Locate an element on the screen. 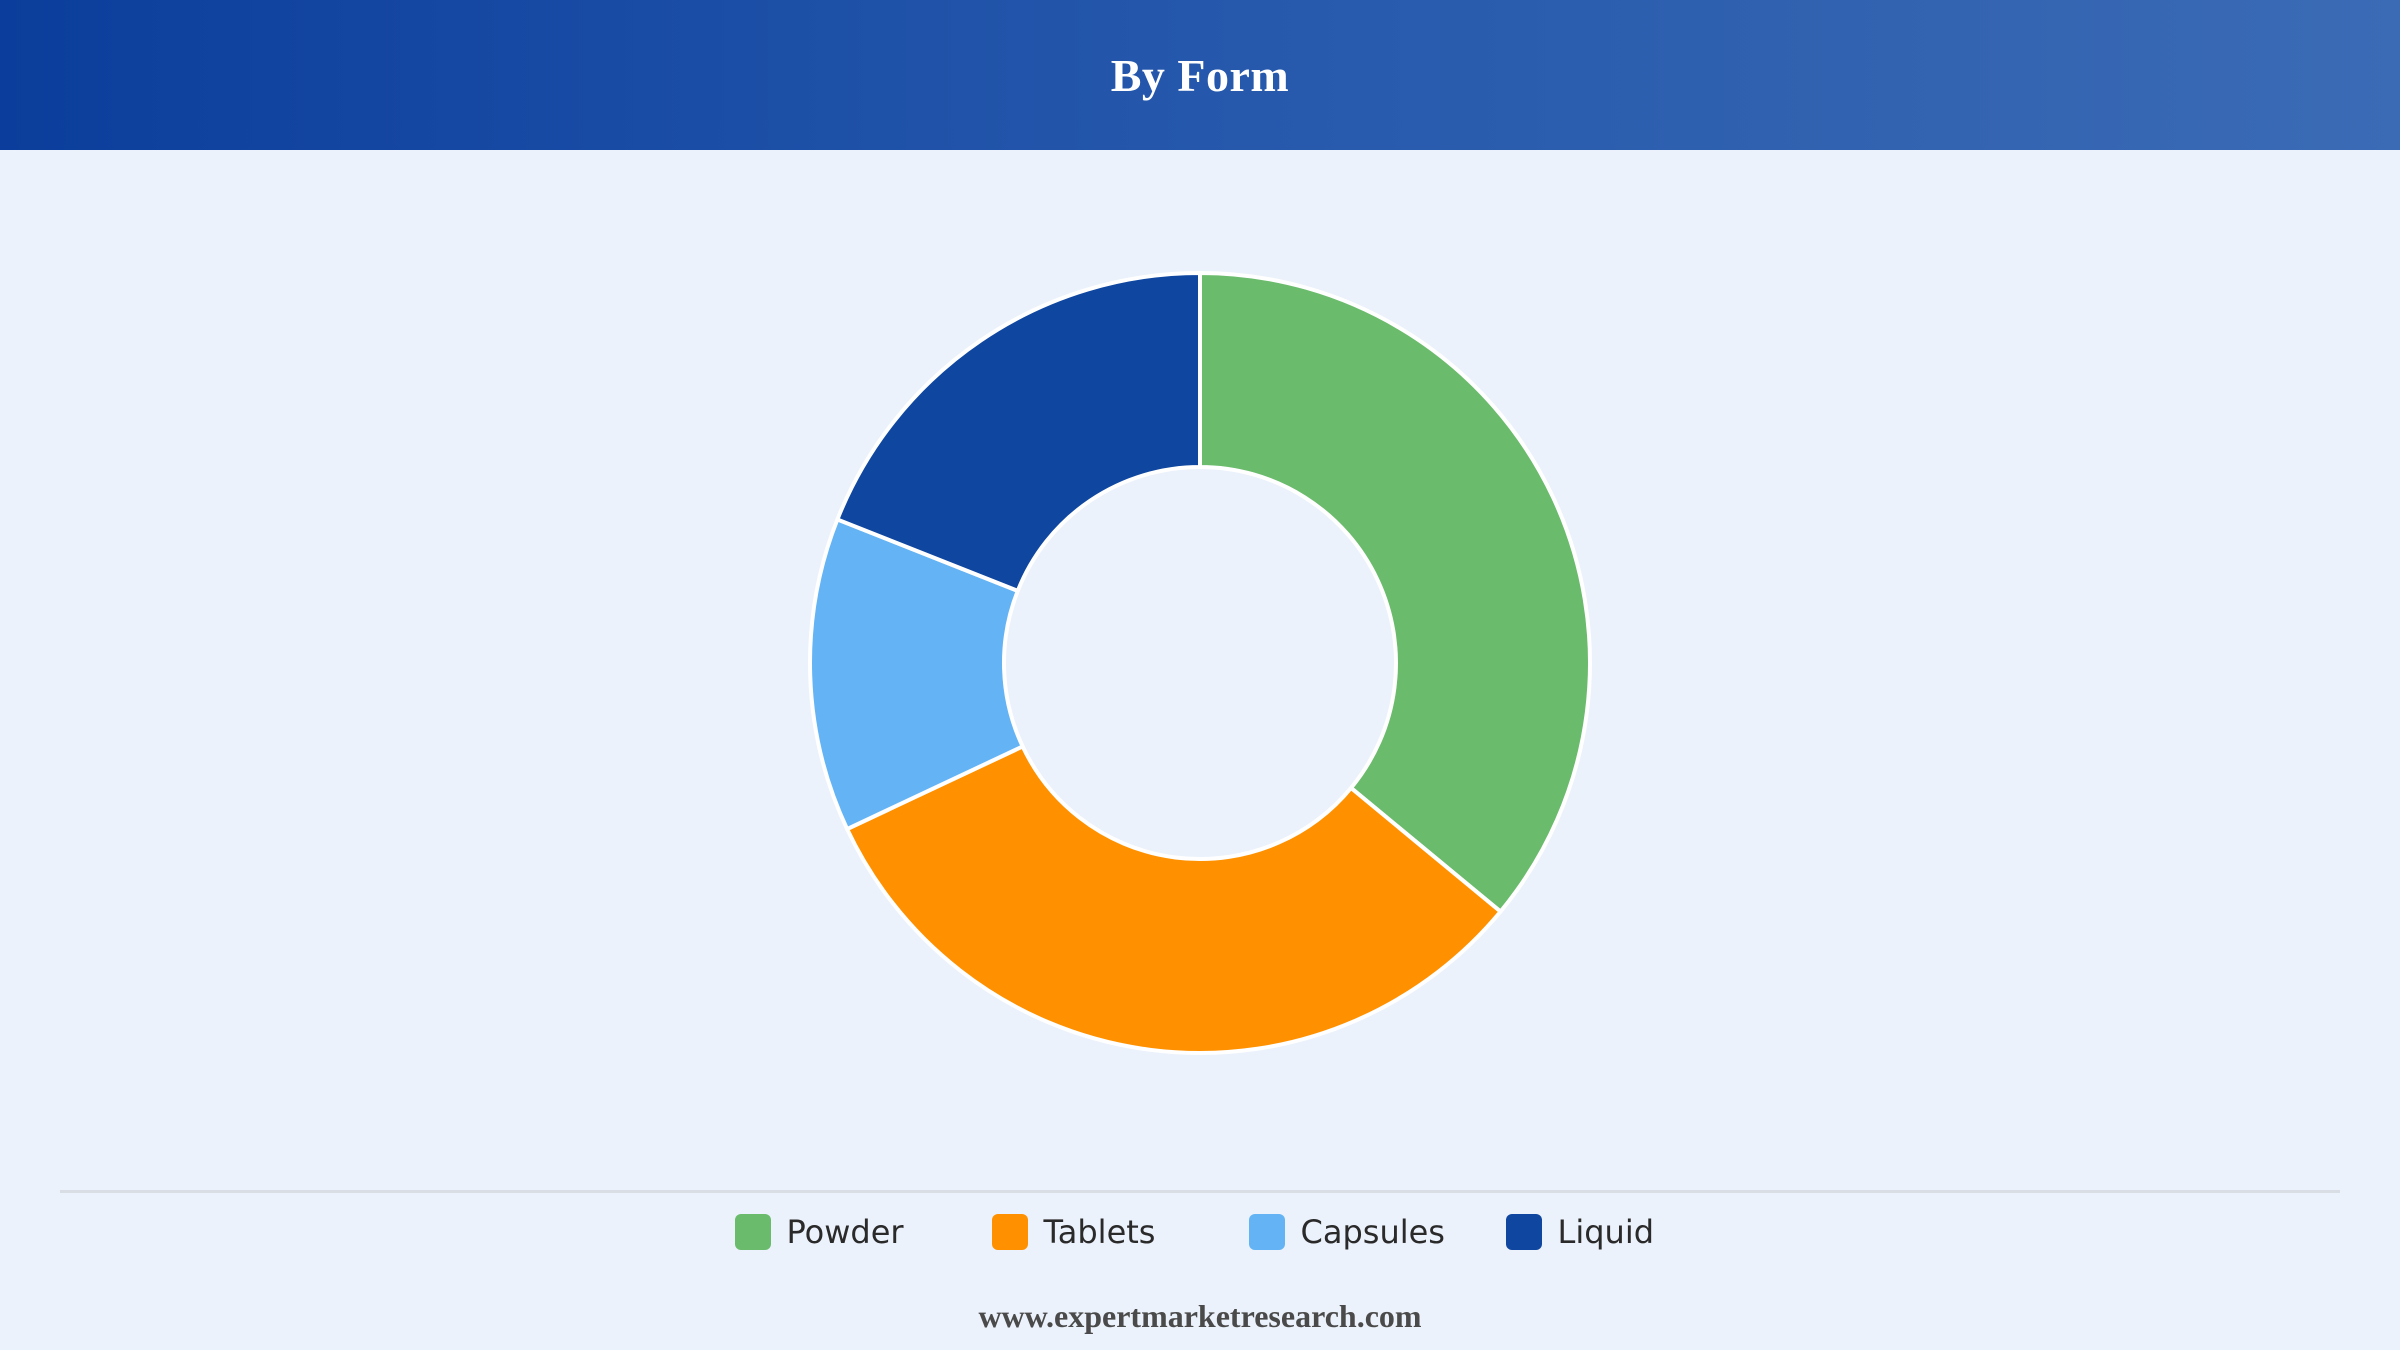 The width and height of the screenshot is (2400, 1350). legend-item-tablets: Tablets is located at coordinates (1120, 1232).